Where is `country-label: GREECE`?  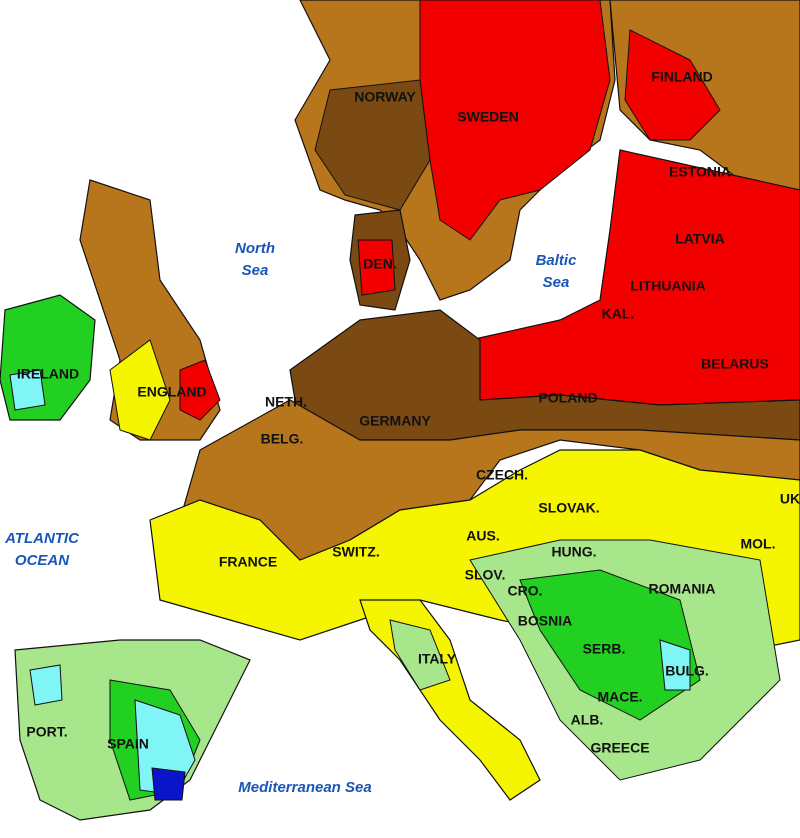
country-label: GREECE is located at coordinates (619, 748).